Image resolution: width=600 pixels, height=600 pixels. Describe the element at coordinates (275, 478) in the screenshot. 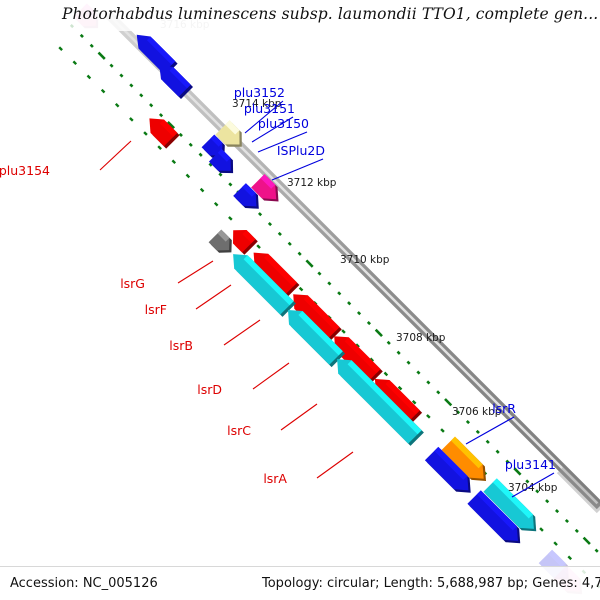

I see `gene-label-lsrA: lsrA` at that location.